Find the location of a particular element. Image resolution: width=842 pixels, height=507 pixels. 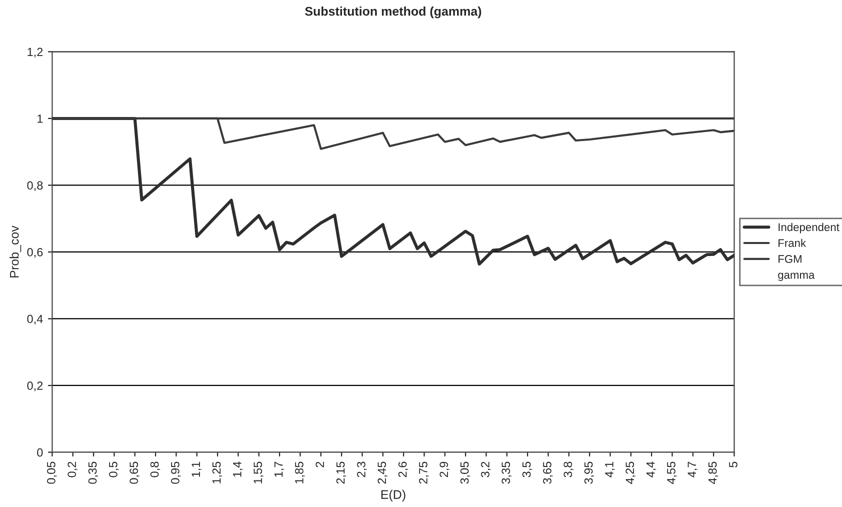

x-tick-label: 0,2 is located at coordinates (73, 470).